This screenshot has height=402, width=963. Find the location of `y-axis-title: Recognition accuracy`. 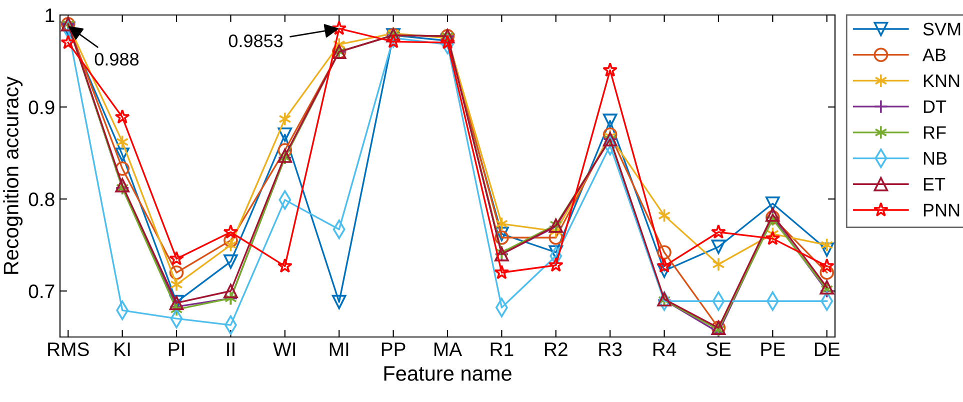

y-axis-title: Recognition accuracy is located at coordinates (13, 175).